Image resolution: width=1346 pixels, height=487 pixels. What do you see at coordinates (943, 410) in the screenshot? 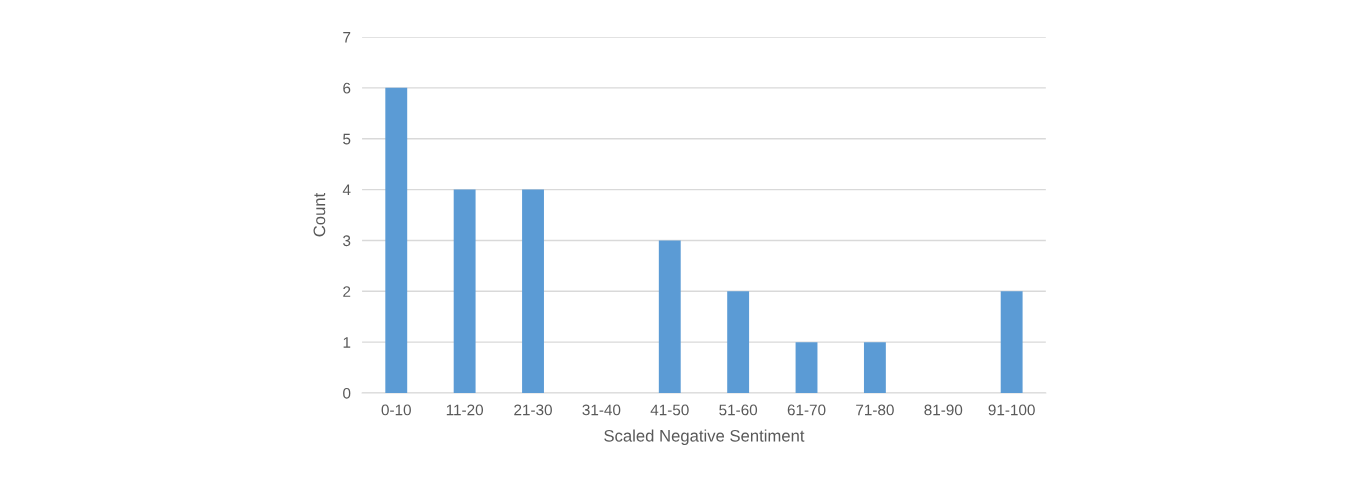
I see `x-tick-label: 81-90` at bounding box center [943, 410].